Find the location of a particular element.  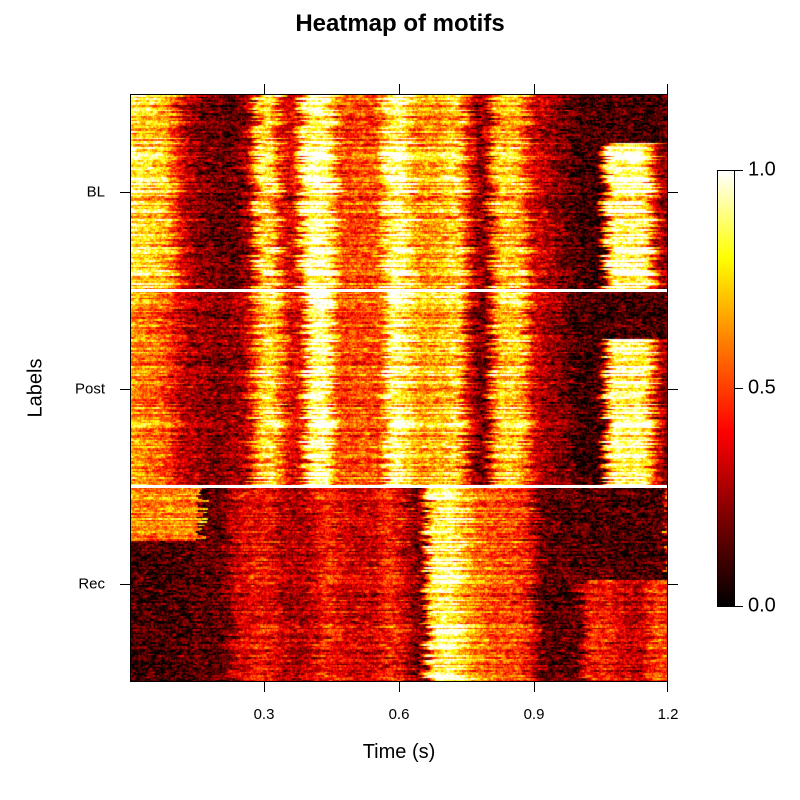

colorbar-label-min: 0.0 is located at coordinates (762, 605).